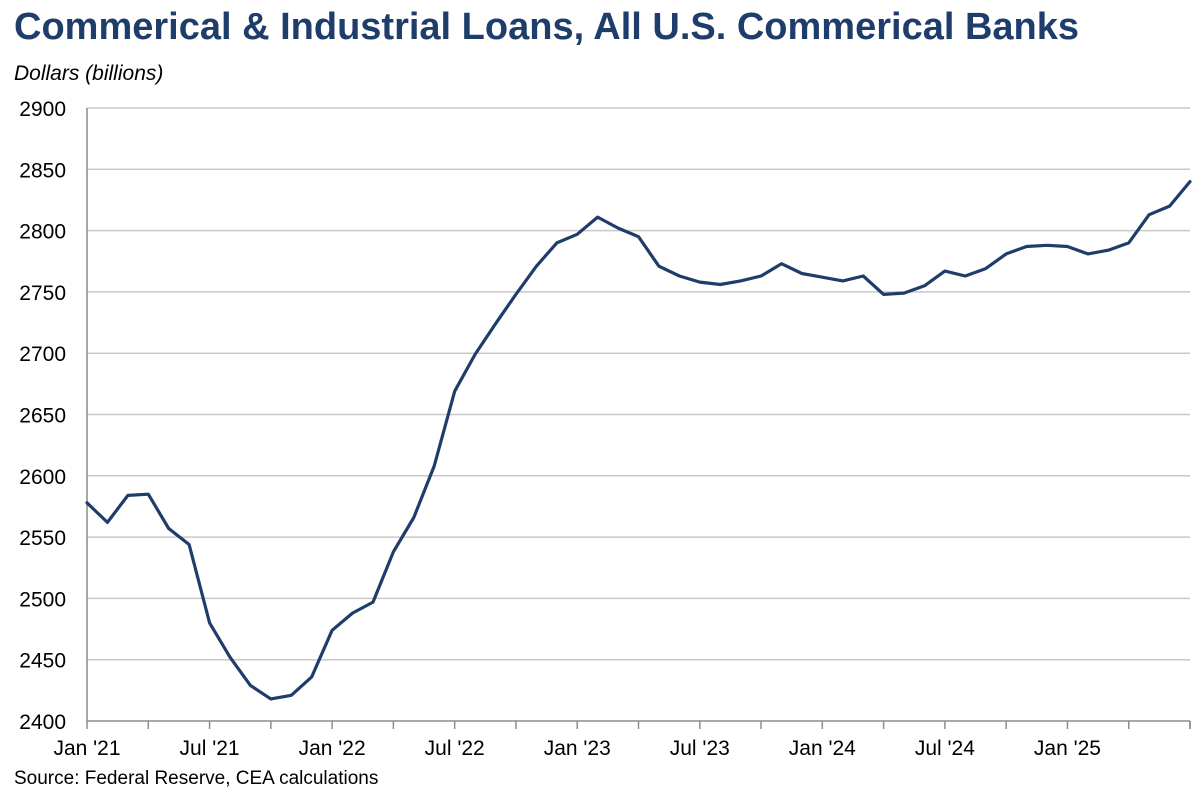  What do you see at coordinates (1067, 748) in the screenshot?
I see `x-tick-label: Jan '25` at bounding box center [1067, 748].